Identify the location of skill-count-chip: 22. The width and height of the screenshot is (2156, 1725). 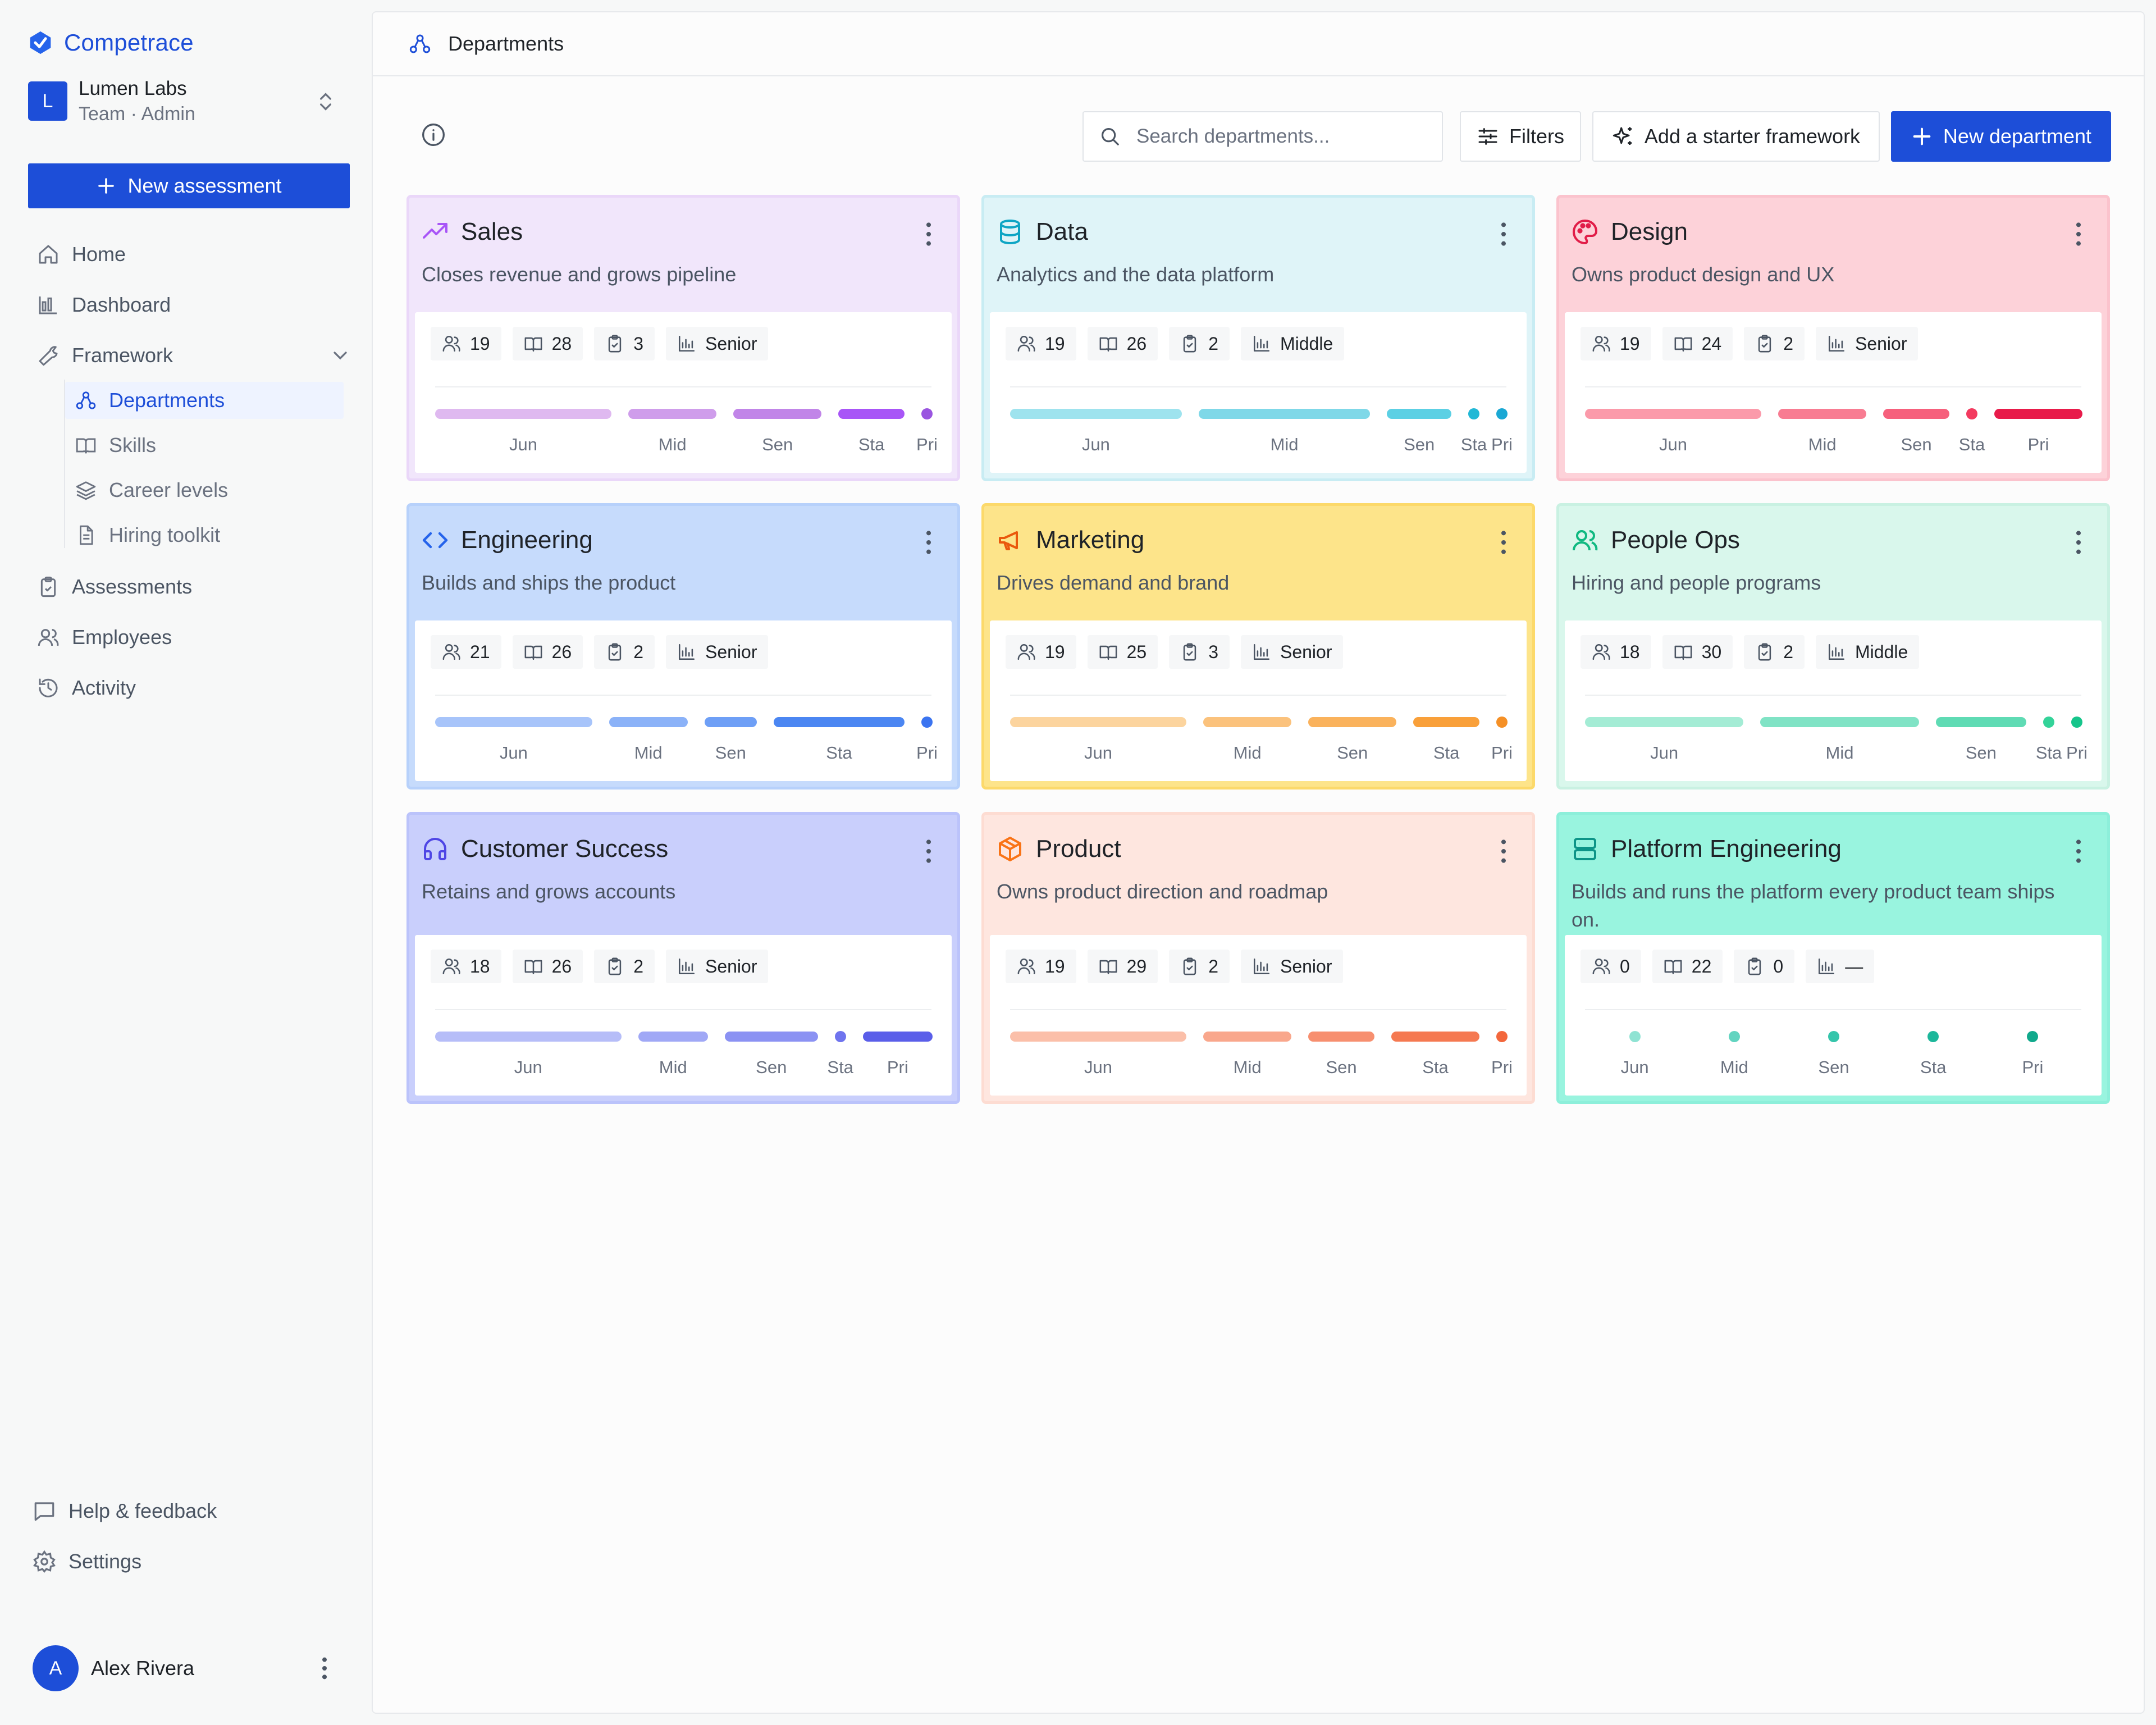
(1687, 966).